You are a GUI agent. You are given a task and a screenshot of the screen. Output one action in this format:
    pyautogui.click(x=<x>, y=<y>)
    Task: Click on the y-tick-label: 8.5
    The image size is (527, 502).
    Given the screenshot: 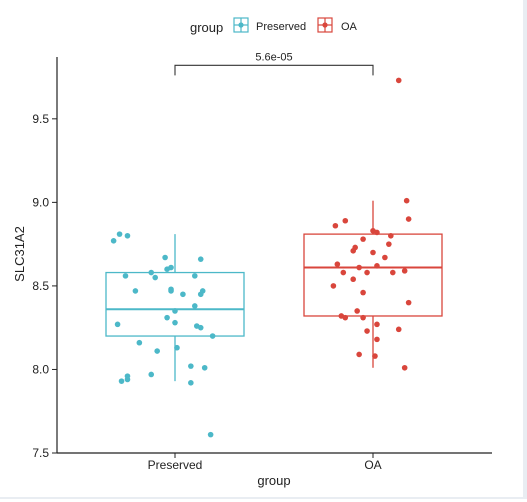 What is the action you would take?
    pyautogui.click(x=40, y=286)
    